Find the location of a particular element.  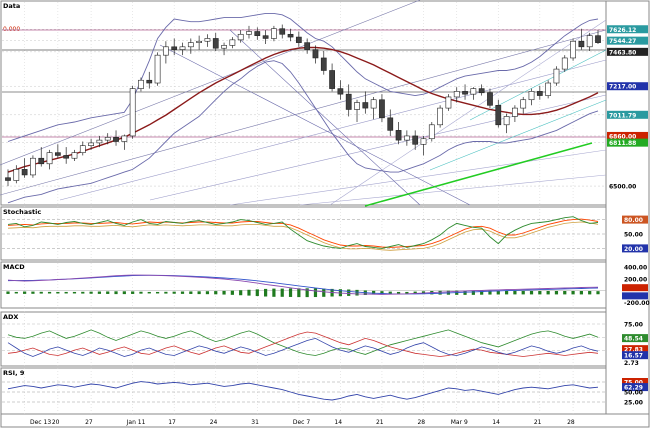

x-axis-label: Dec 13 is located at coordinates (40, 422).